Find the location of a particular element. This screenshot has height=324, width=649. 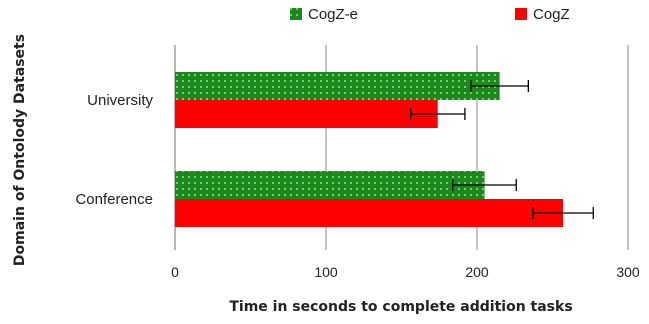

legend-label-cogz-e: CogZ-e is located at coordinates (333, 14).